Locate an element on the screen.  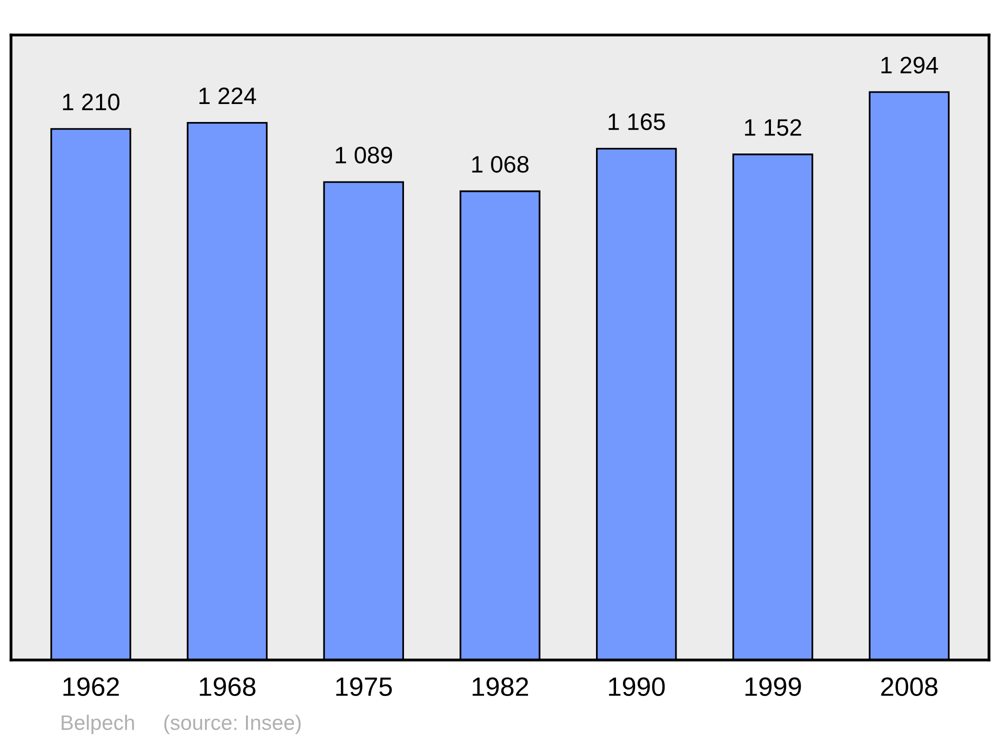
x-tick-label: 1982 is located at coordinates (500, 686).